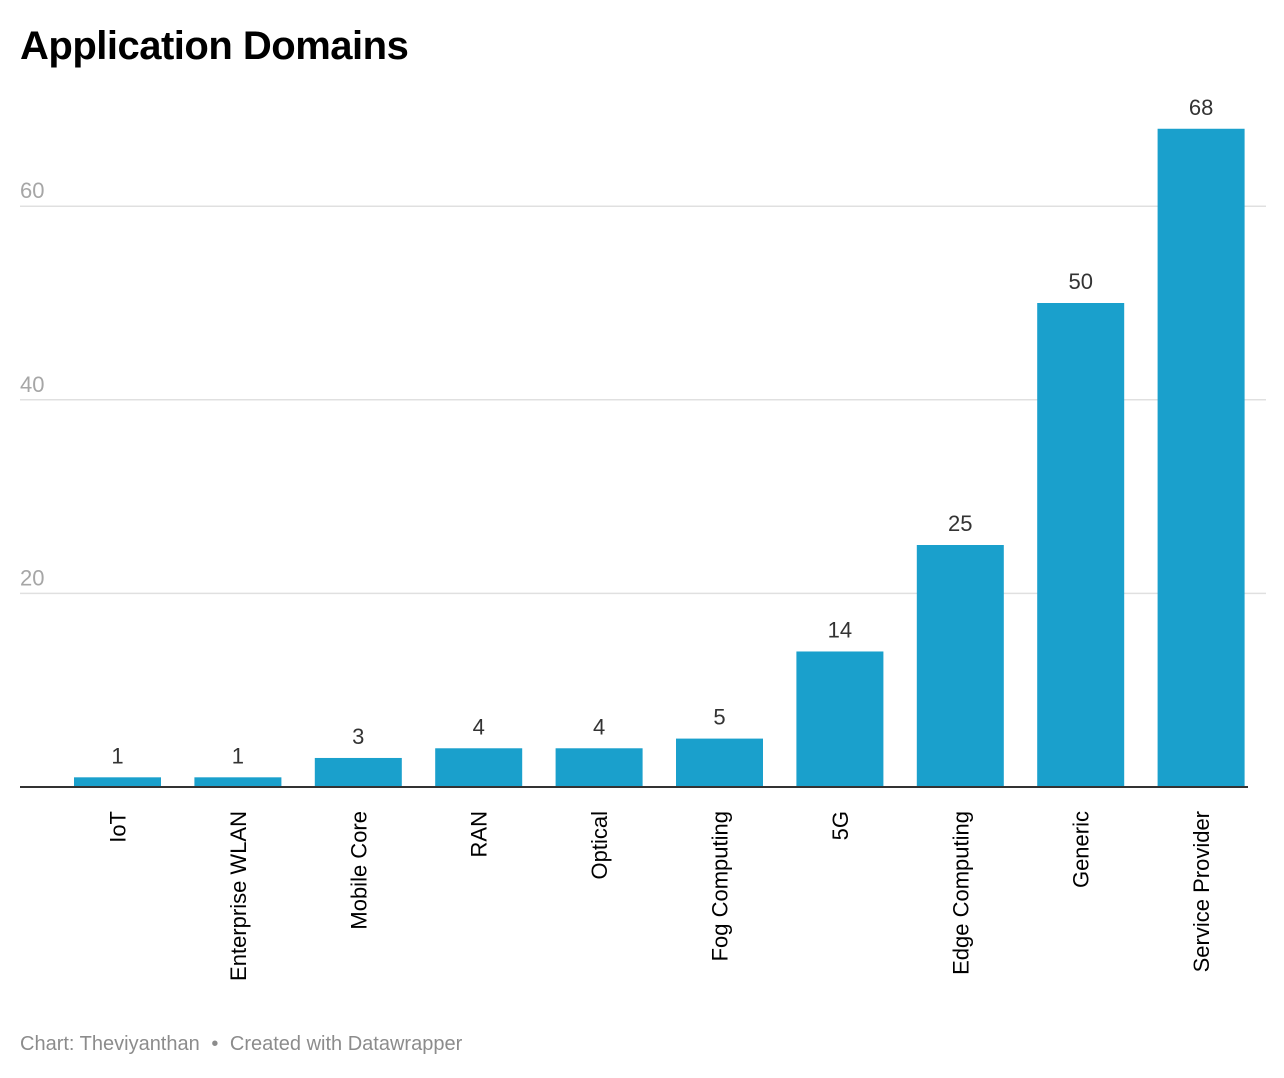 The image size is (1284, 1078). Describe the element at coordinates (118, 827) in the screenshot. I see `x-tick-label: IoT` at that location.